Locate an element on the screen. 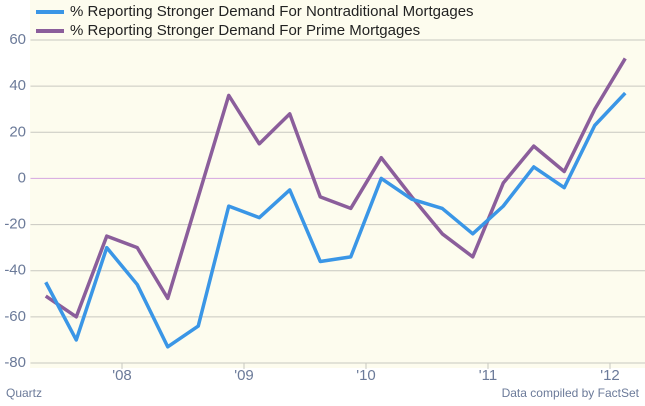  source: Quartz is located at coordinates (24, 393).